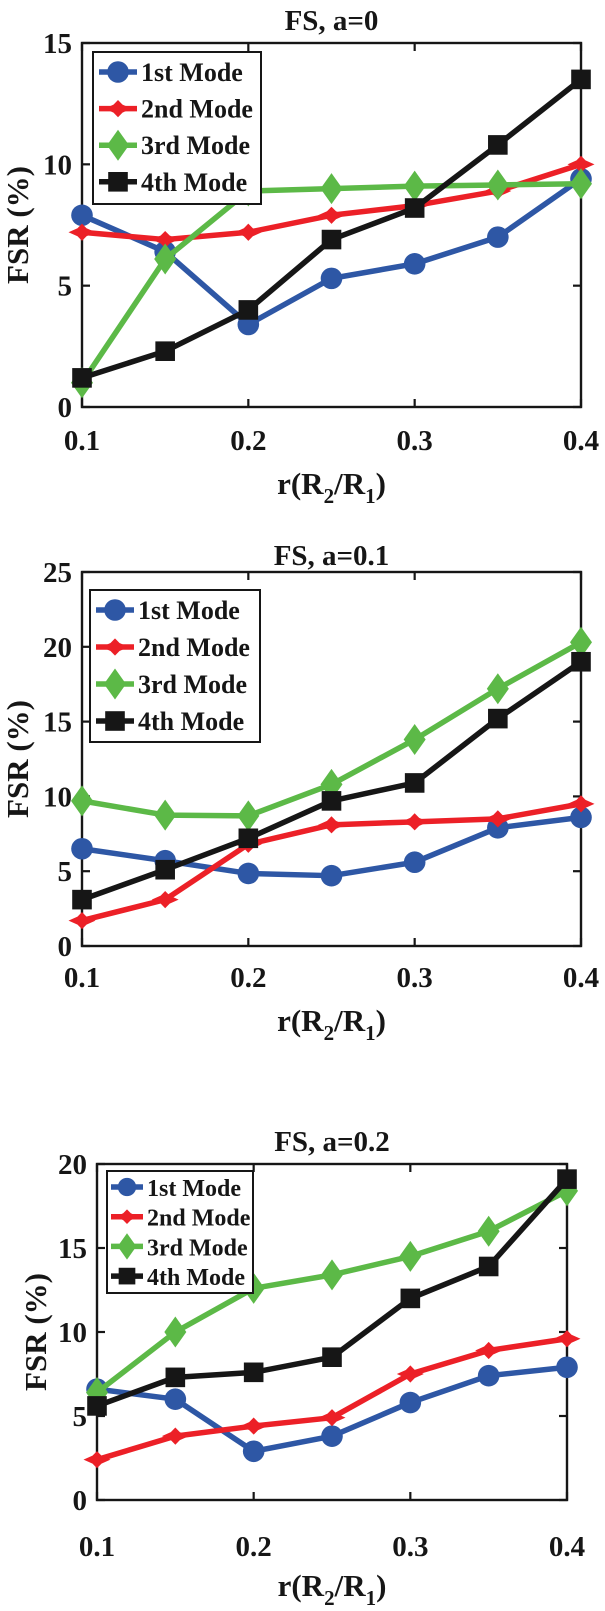 The image size is (605, 1611). Describe the element at coordinates (332, 1292) in the screenshot. I see `series-4th-mode` at that location.